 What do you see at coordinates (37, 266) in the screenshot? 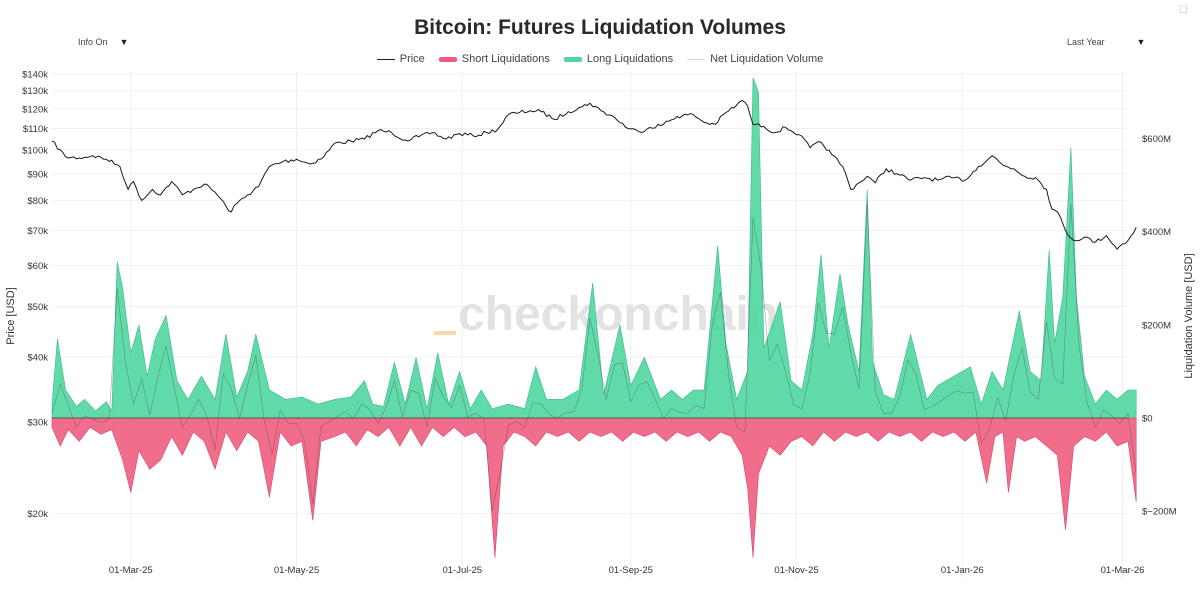
I see `y-left-tick-label: $60k` at bounding box center [37, 266].